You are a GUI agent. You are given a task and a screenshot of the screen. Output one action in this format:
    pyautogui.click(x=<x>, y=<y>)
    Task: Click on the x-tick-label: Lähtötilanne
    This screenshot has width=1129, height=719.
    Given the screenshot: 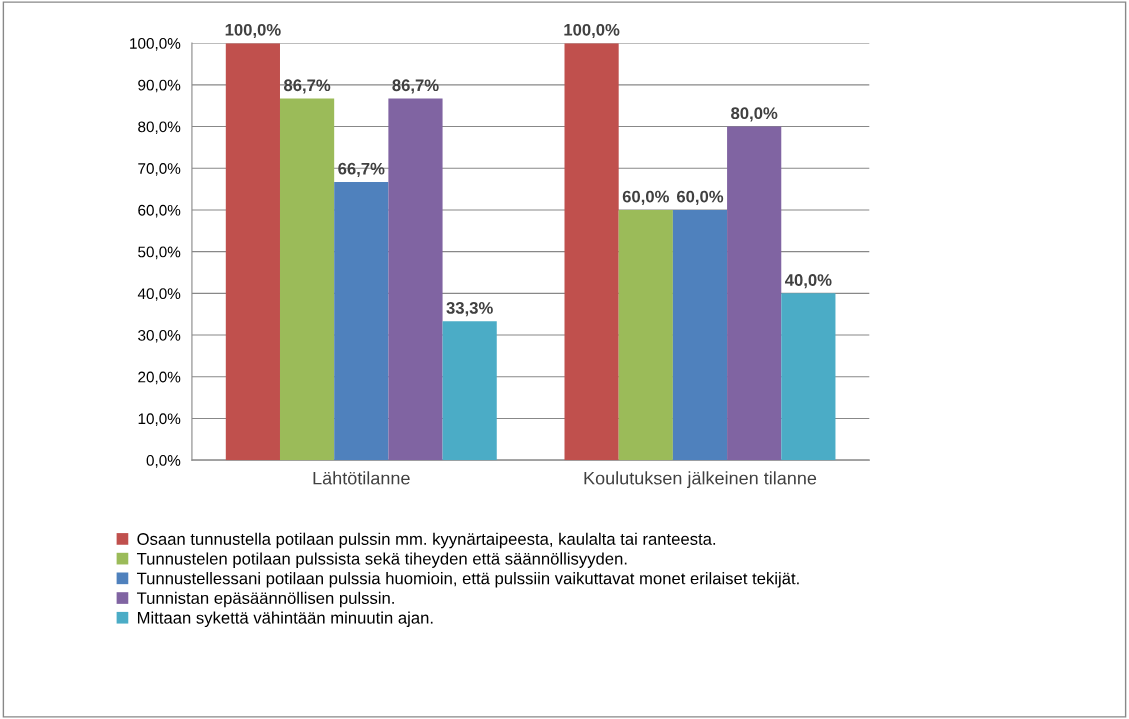 What is the action you would take?
    pyautogui.click(x=361, y=478)
    